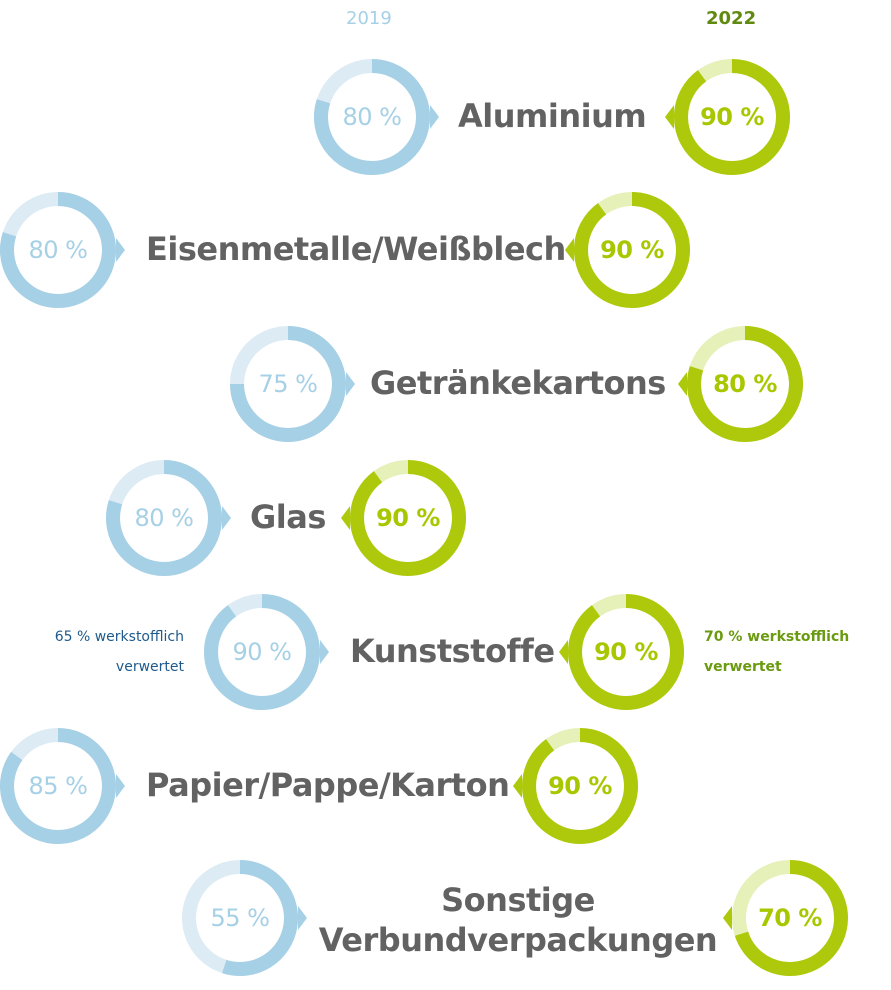 This screenshot has width=891, height=990. I want to click on category-label-sonstige: Sonstige Verbundverpackungen, so click(518, 920).